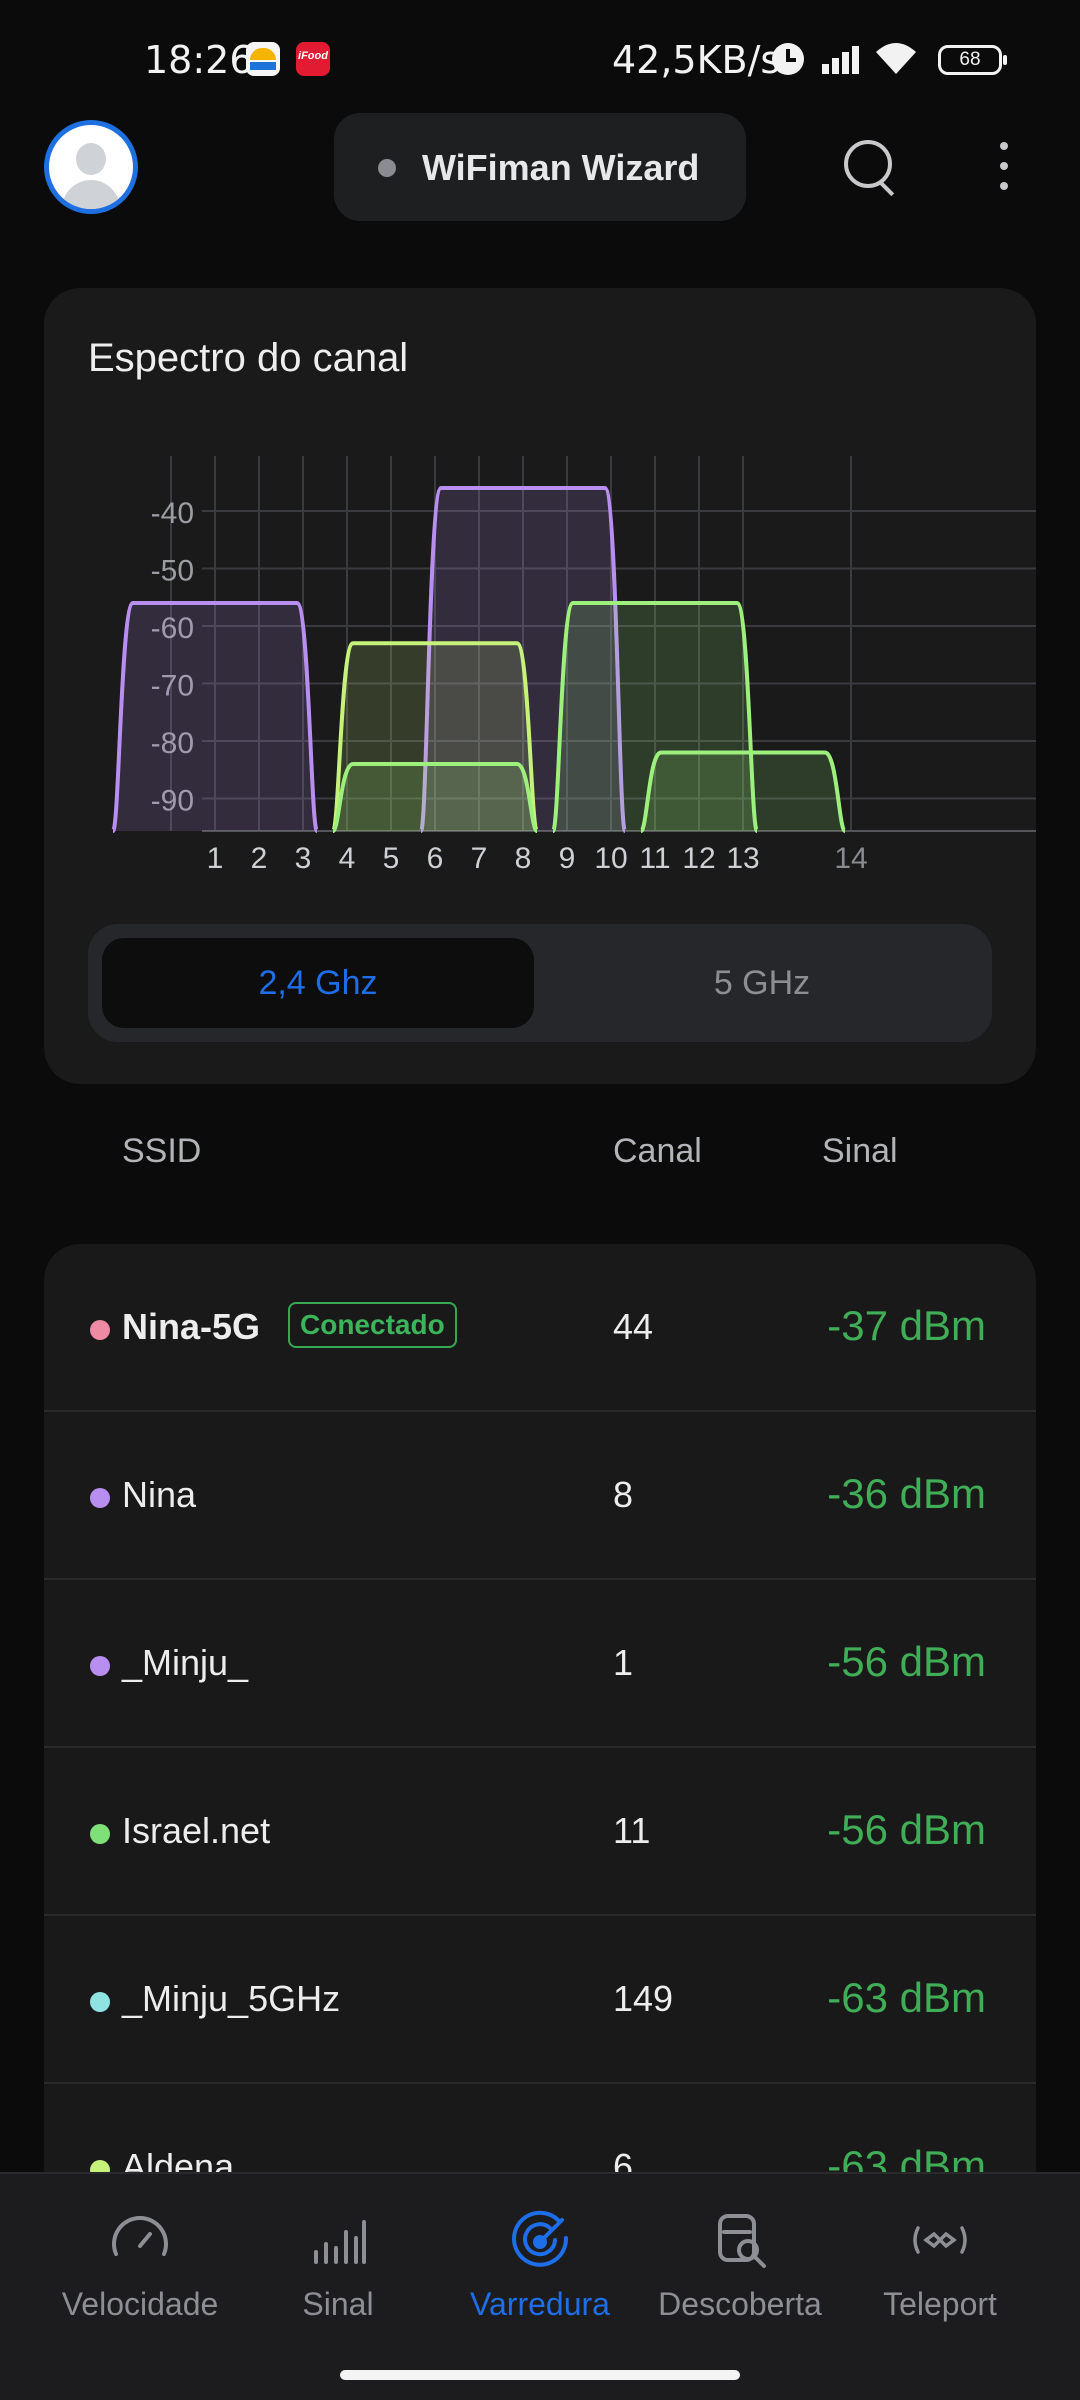 The image size is (1080, 2400). I want to click on teleport-icon, so click(940, 2240).